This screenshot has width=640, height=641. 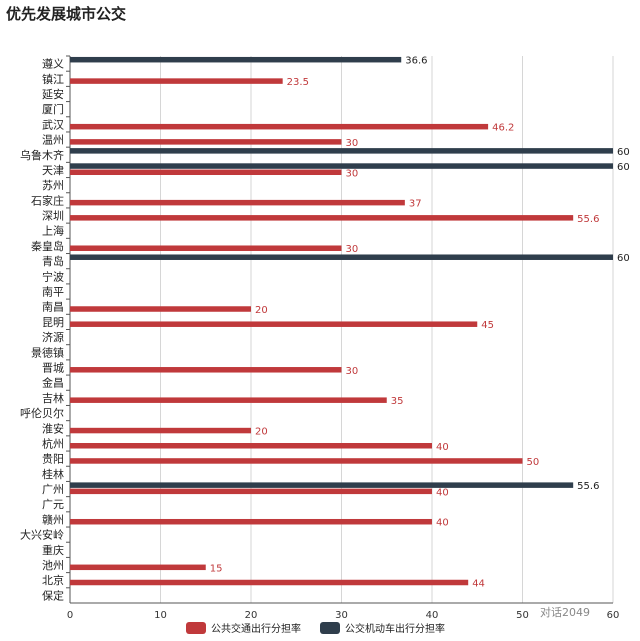 I want to click on category-label: 北京, so click(x=53, y=580).